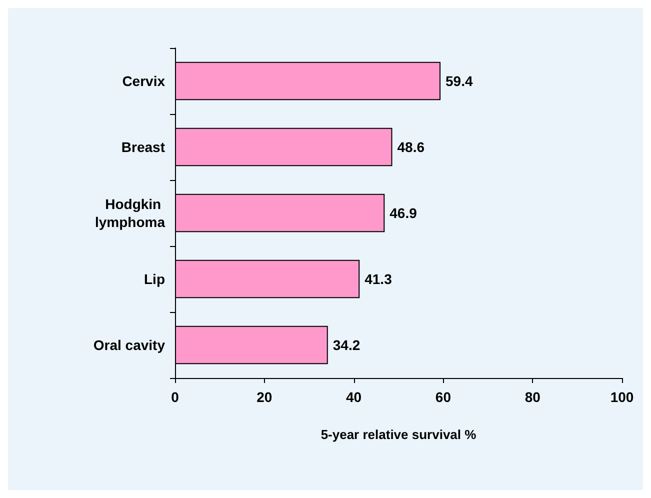 The height and width of the screenshot is (498, 651). I want to click on data-label: 46.9, so click(404, 213).